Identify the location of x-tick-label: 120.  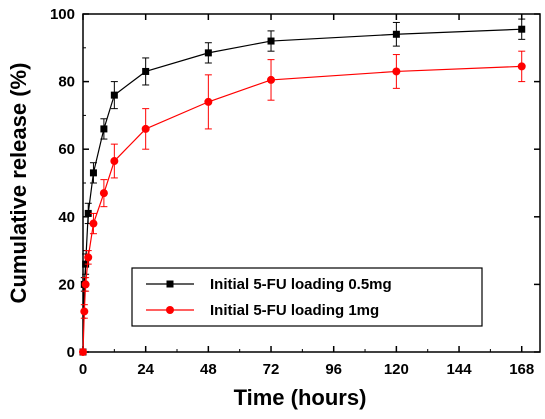
(396, 369).